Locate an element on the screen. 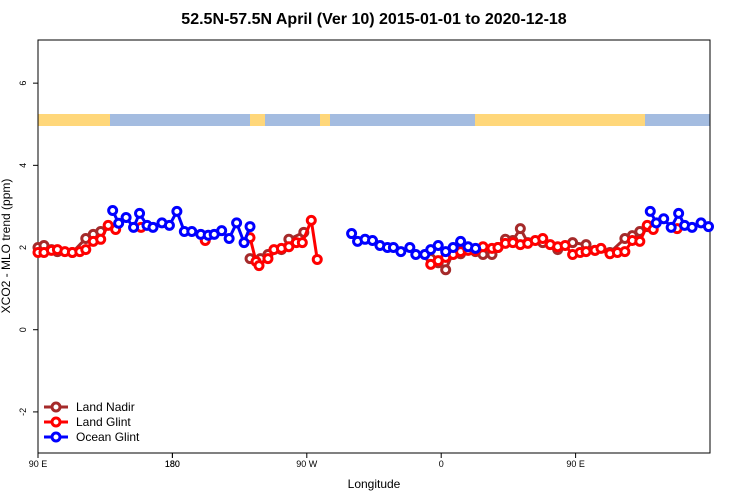 The height and width of the screenshot is (500, 750). legend-label: Land Nadir is located at coordinates (105, 407).